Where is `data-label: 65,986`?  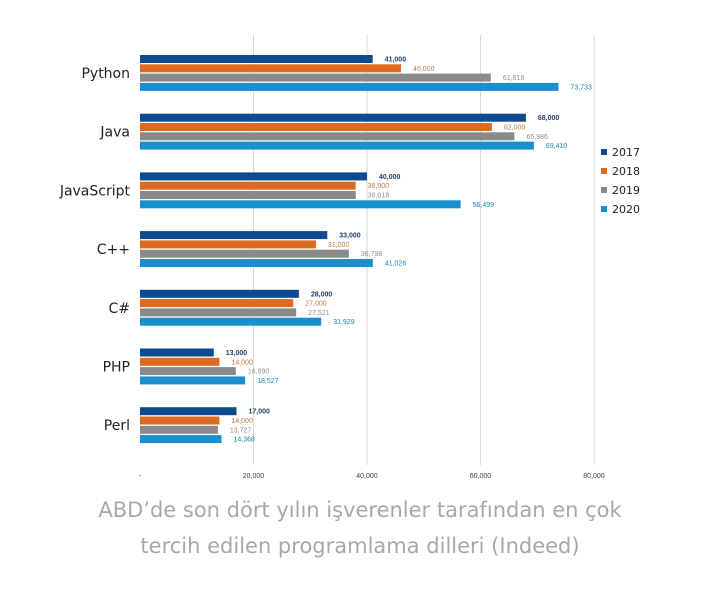 data-label: 65,986 is located at coordinates (537, 137).